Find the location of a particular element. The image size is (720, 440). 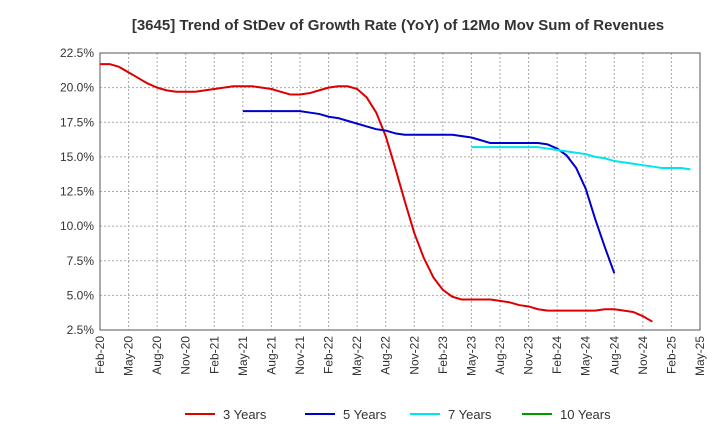

x-tick-label: May-20 is located at coordinates (129, 356).